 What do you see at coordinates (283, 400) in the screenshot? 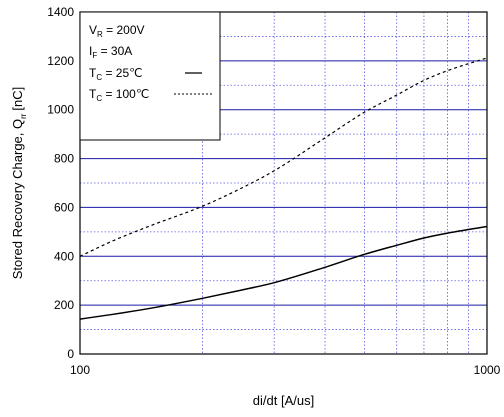
I see `x-axis-label: di/dt [A/us]` at bounding box center [283, 400].